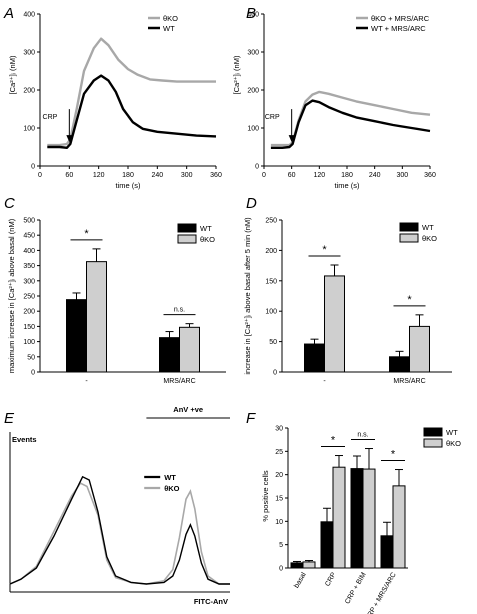 The height and width of the screenshot is (614, 477). What do you see at coordinates (291, 139) in the screenshot?
I see `crp-arrow-head-b` at bounding box center [291, 139].